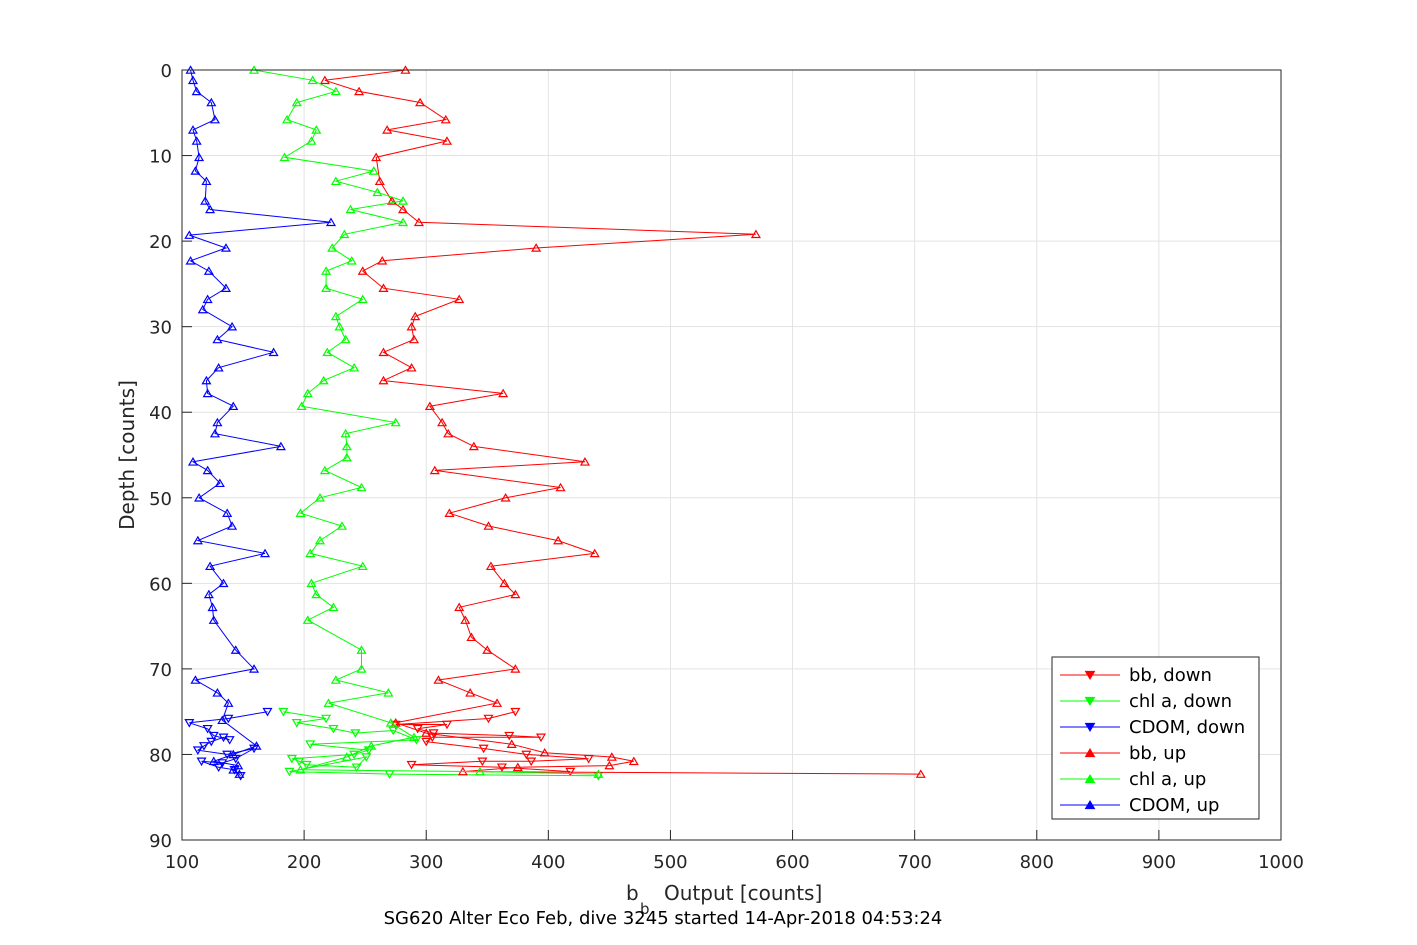 The image size is (1417, 945). Describe the element at coordinates (548, 862) in the screenshot. I see `x-tick-label: 400` at that location.